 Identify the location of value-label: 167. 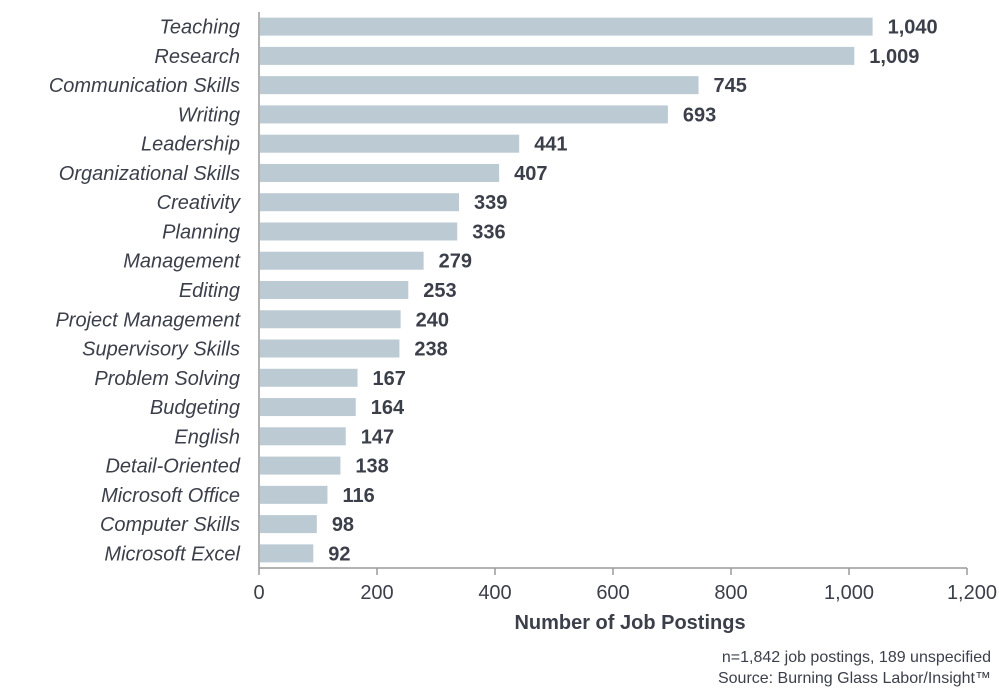
(389, 379).